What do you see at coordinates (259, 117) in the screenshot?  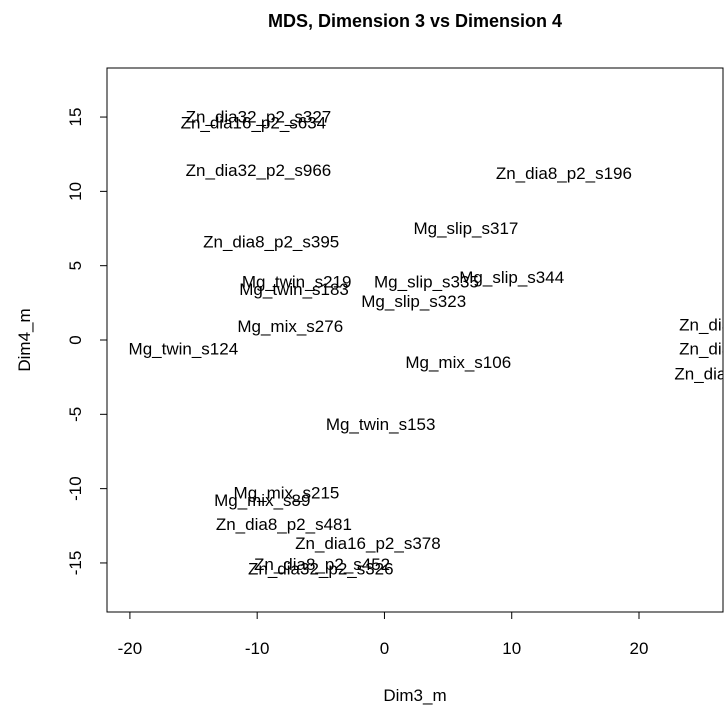 I see `point-label: Zn_dia32_p2_s327` at bounding box center [259, 117].